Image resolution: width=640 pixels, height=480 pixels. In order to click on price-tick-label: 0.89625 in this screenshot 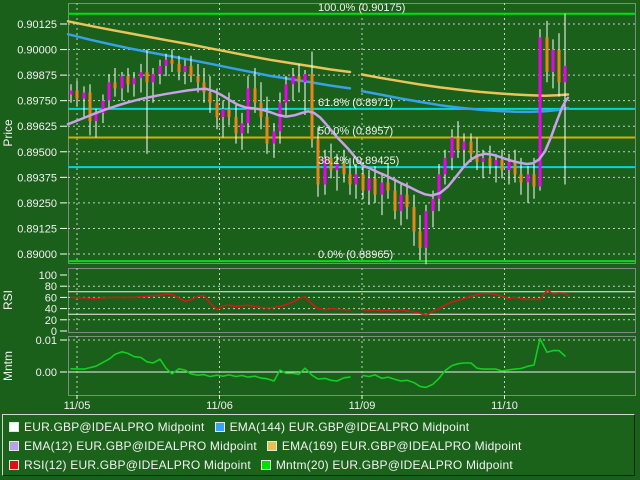, I will do `click(37, 127)`.